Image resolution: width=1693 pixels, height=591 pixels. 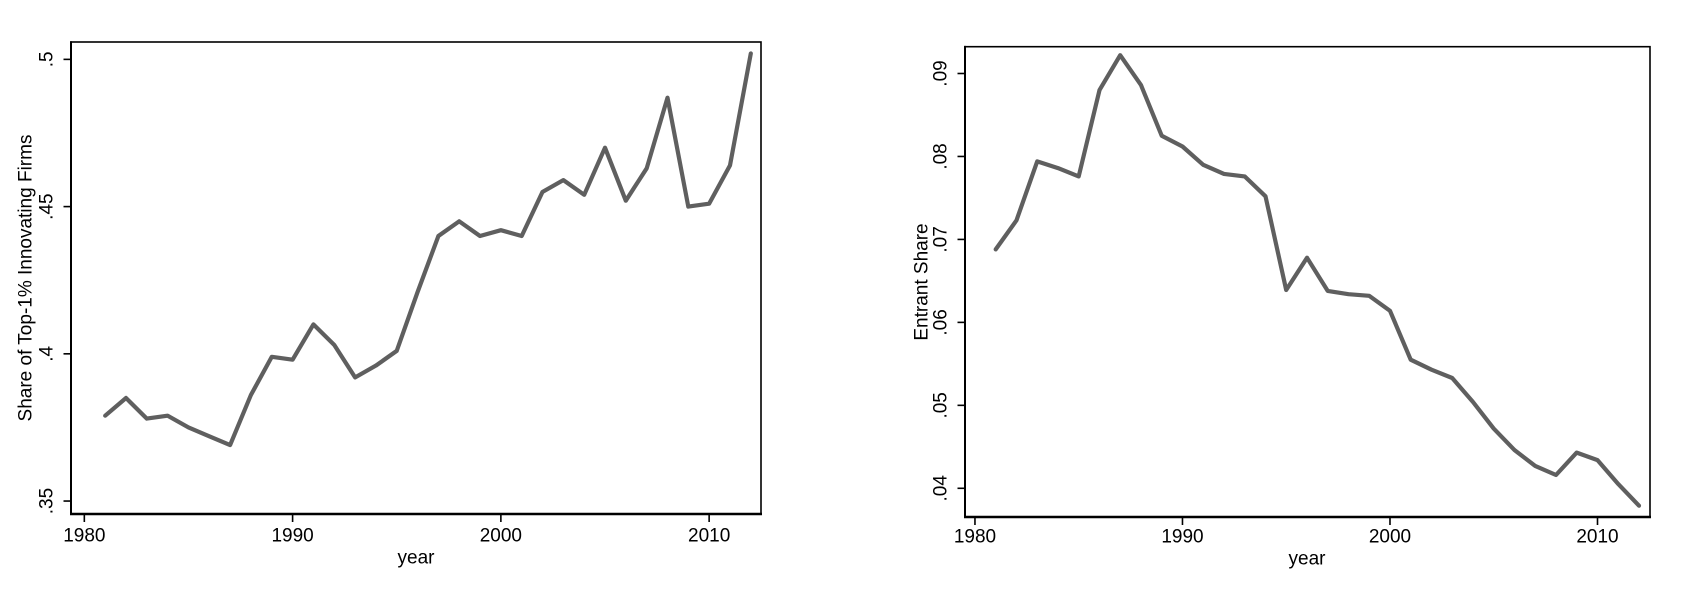 What do you see at coordinates (47, 206) in the screenshot?
I see `y-tick-label: .45` at bounding box center [47, 206].